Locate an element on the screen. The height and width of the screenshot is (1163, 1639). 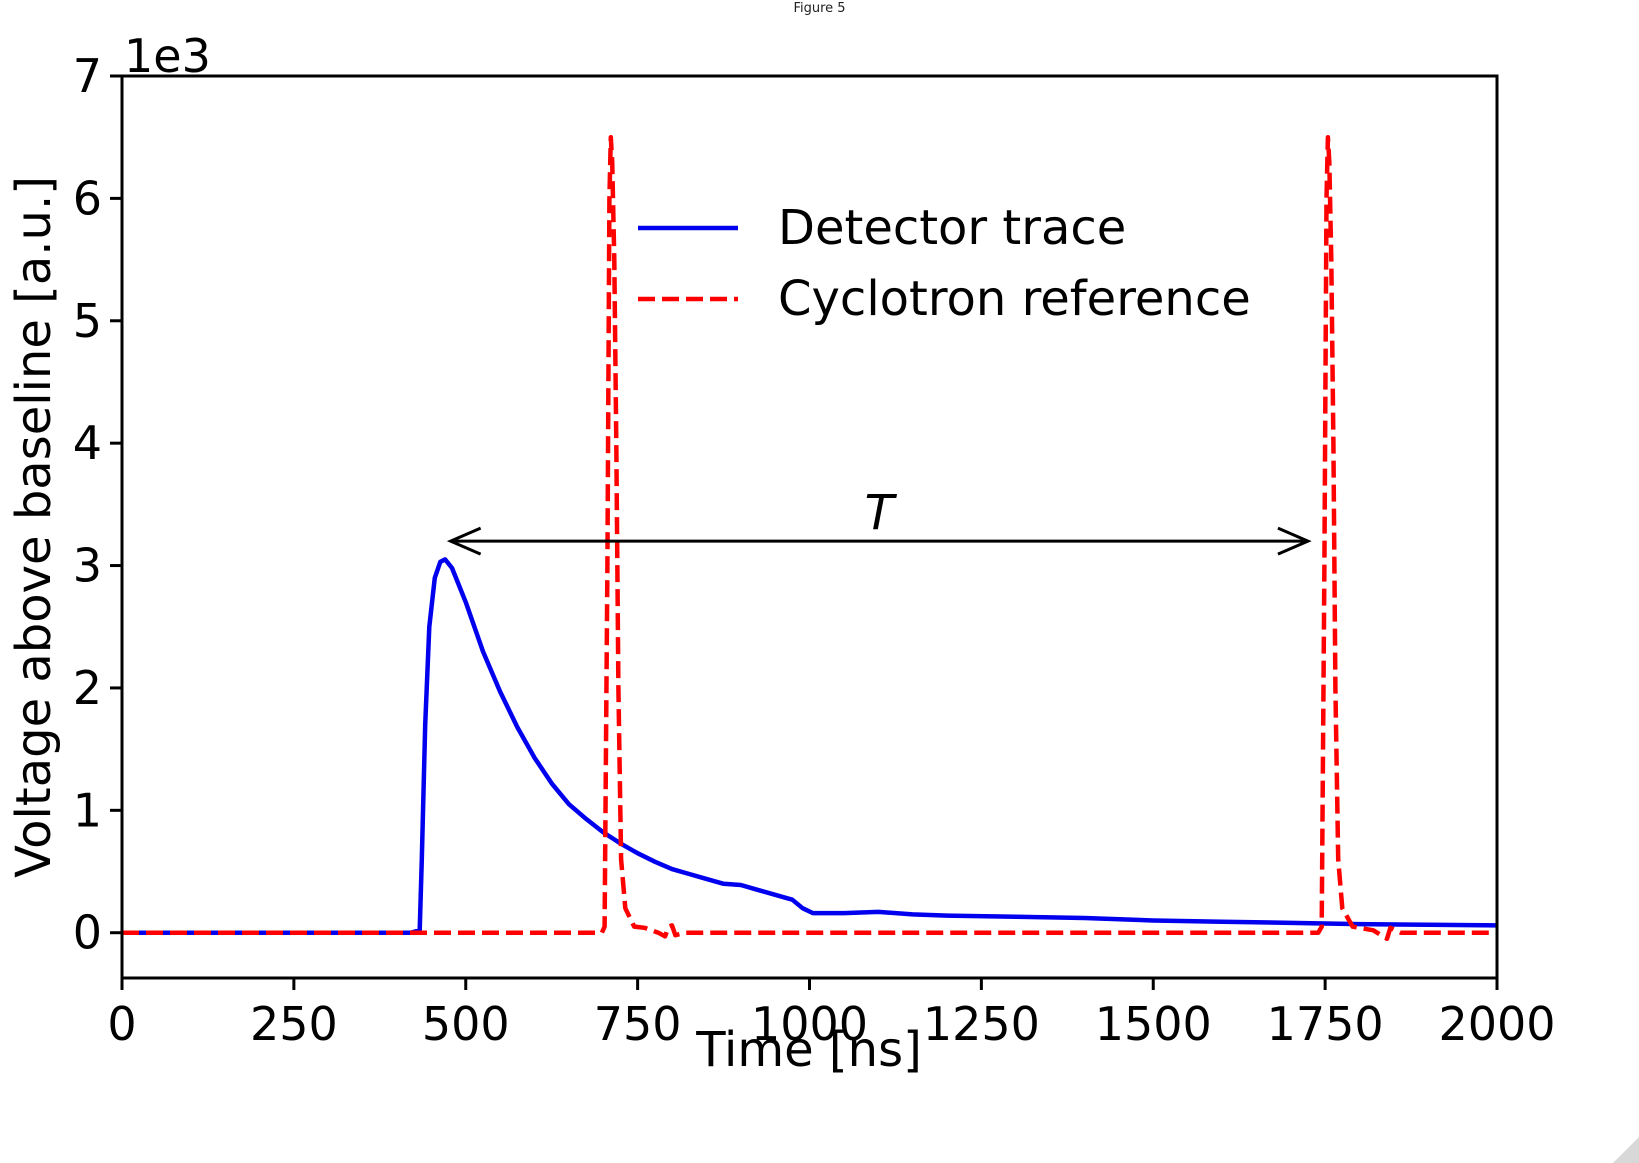
y-tick-label: 2 is located at coordinates (87, 688).